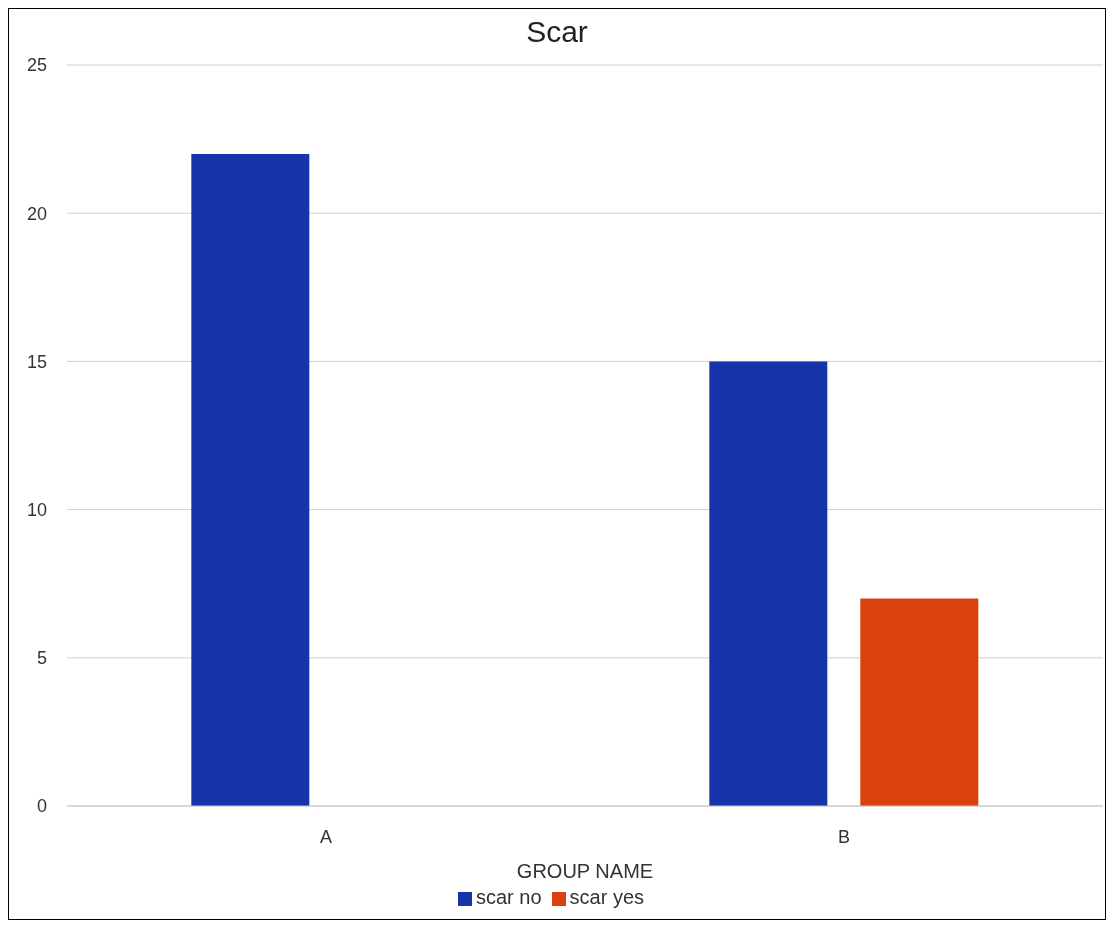  Describe the element at coordinates (41, 806) in the screenshot. I see `y-tick-label: 0` at that location.